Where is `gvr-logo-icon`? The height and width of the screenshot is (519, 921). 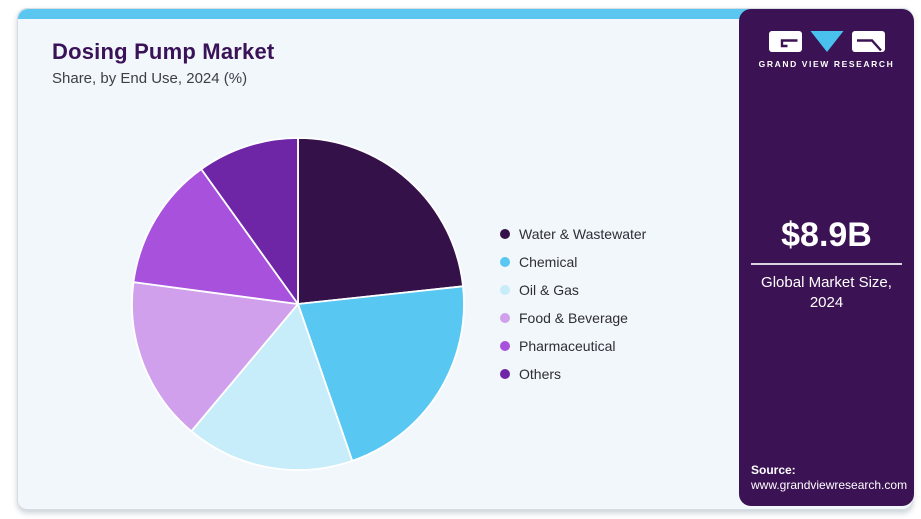 gvr-logo-icon is located at coordinates (826, 41).